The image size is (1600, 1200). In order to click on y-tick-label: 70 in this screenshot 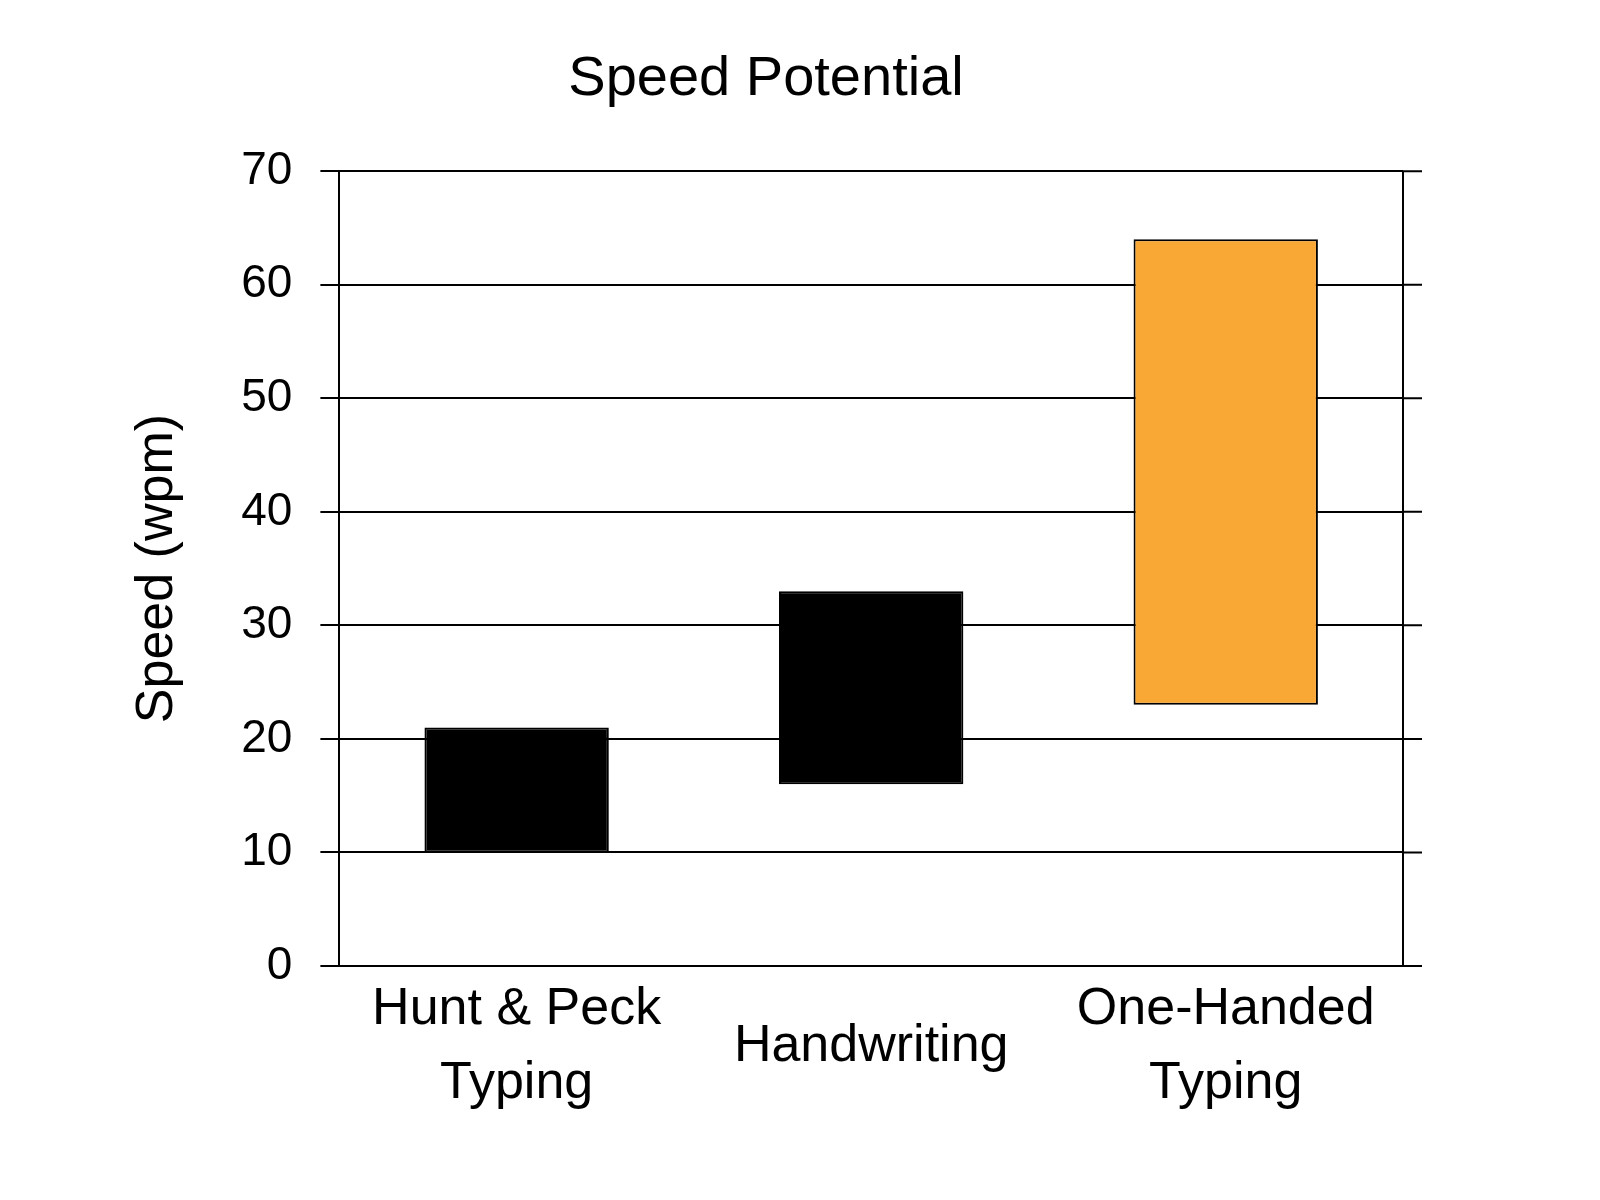, I will do `click(267, 167)`.